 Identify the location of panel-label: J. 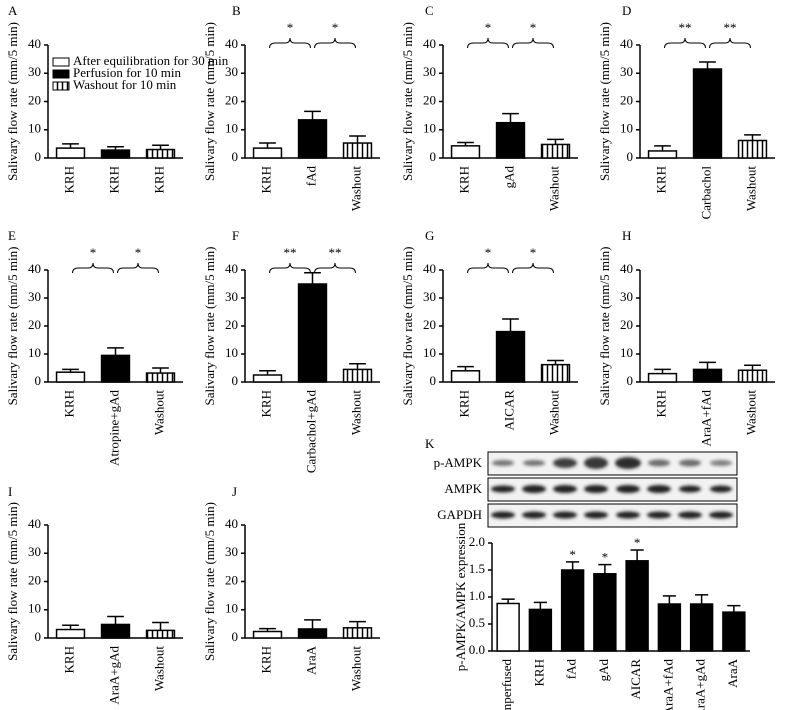
(234, 491).